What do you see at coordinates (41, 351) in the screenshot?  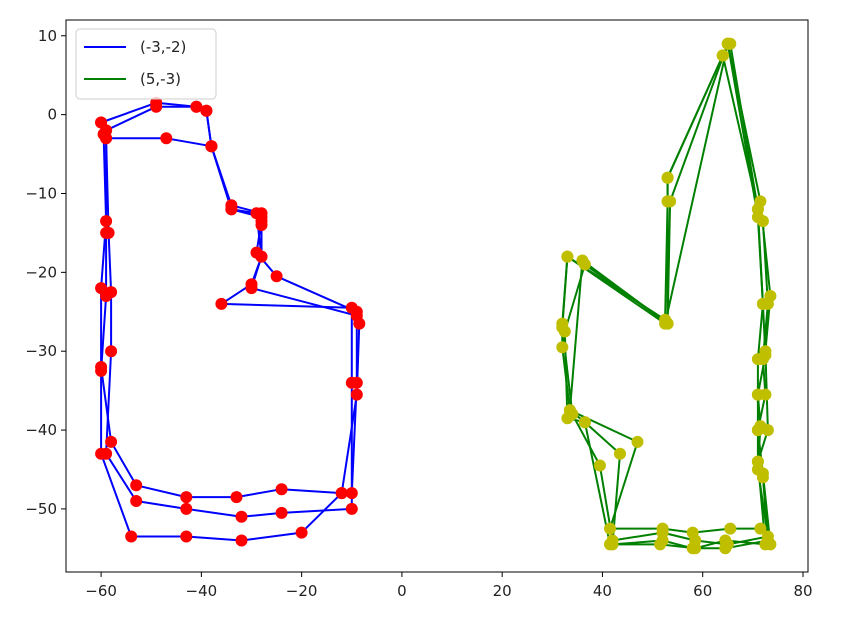 I see `y-tick-label: −30` at bounding box center [41, 351].